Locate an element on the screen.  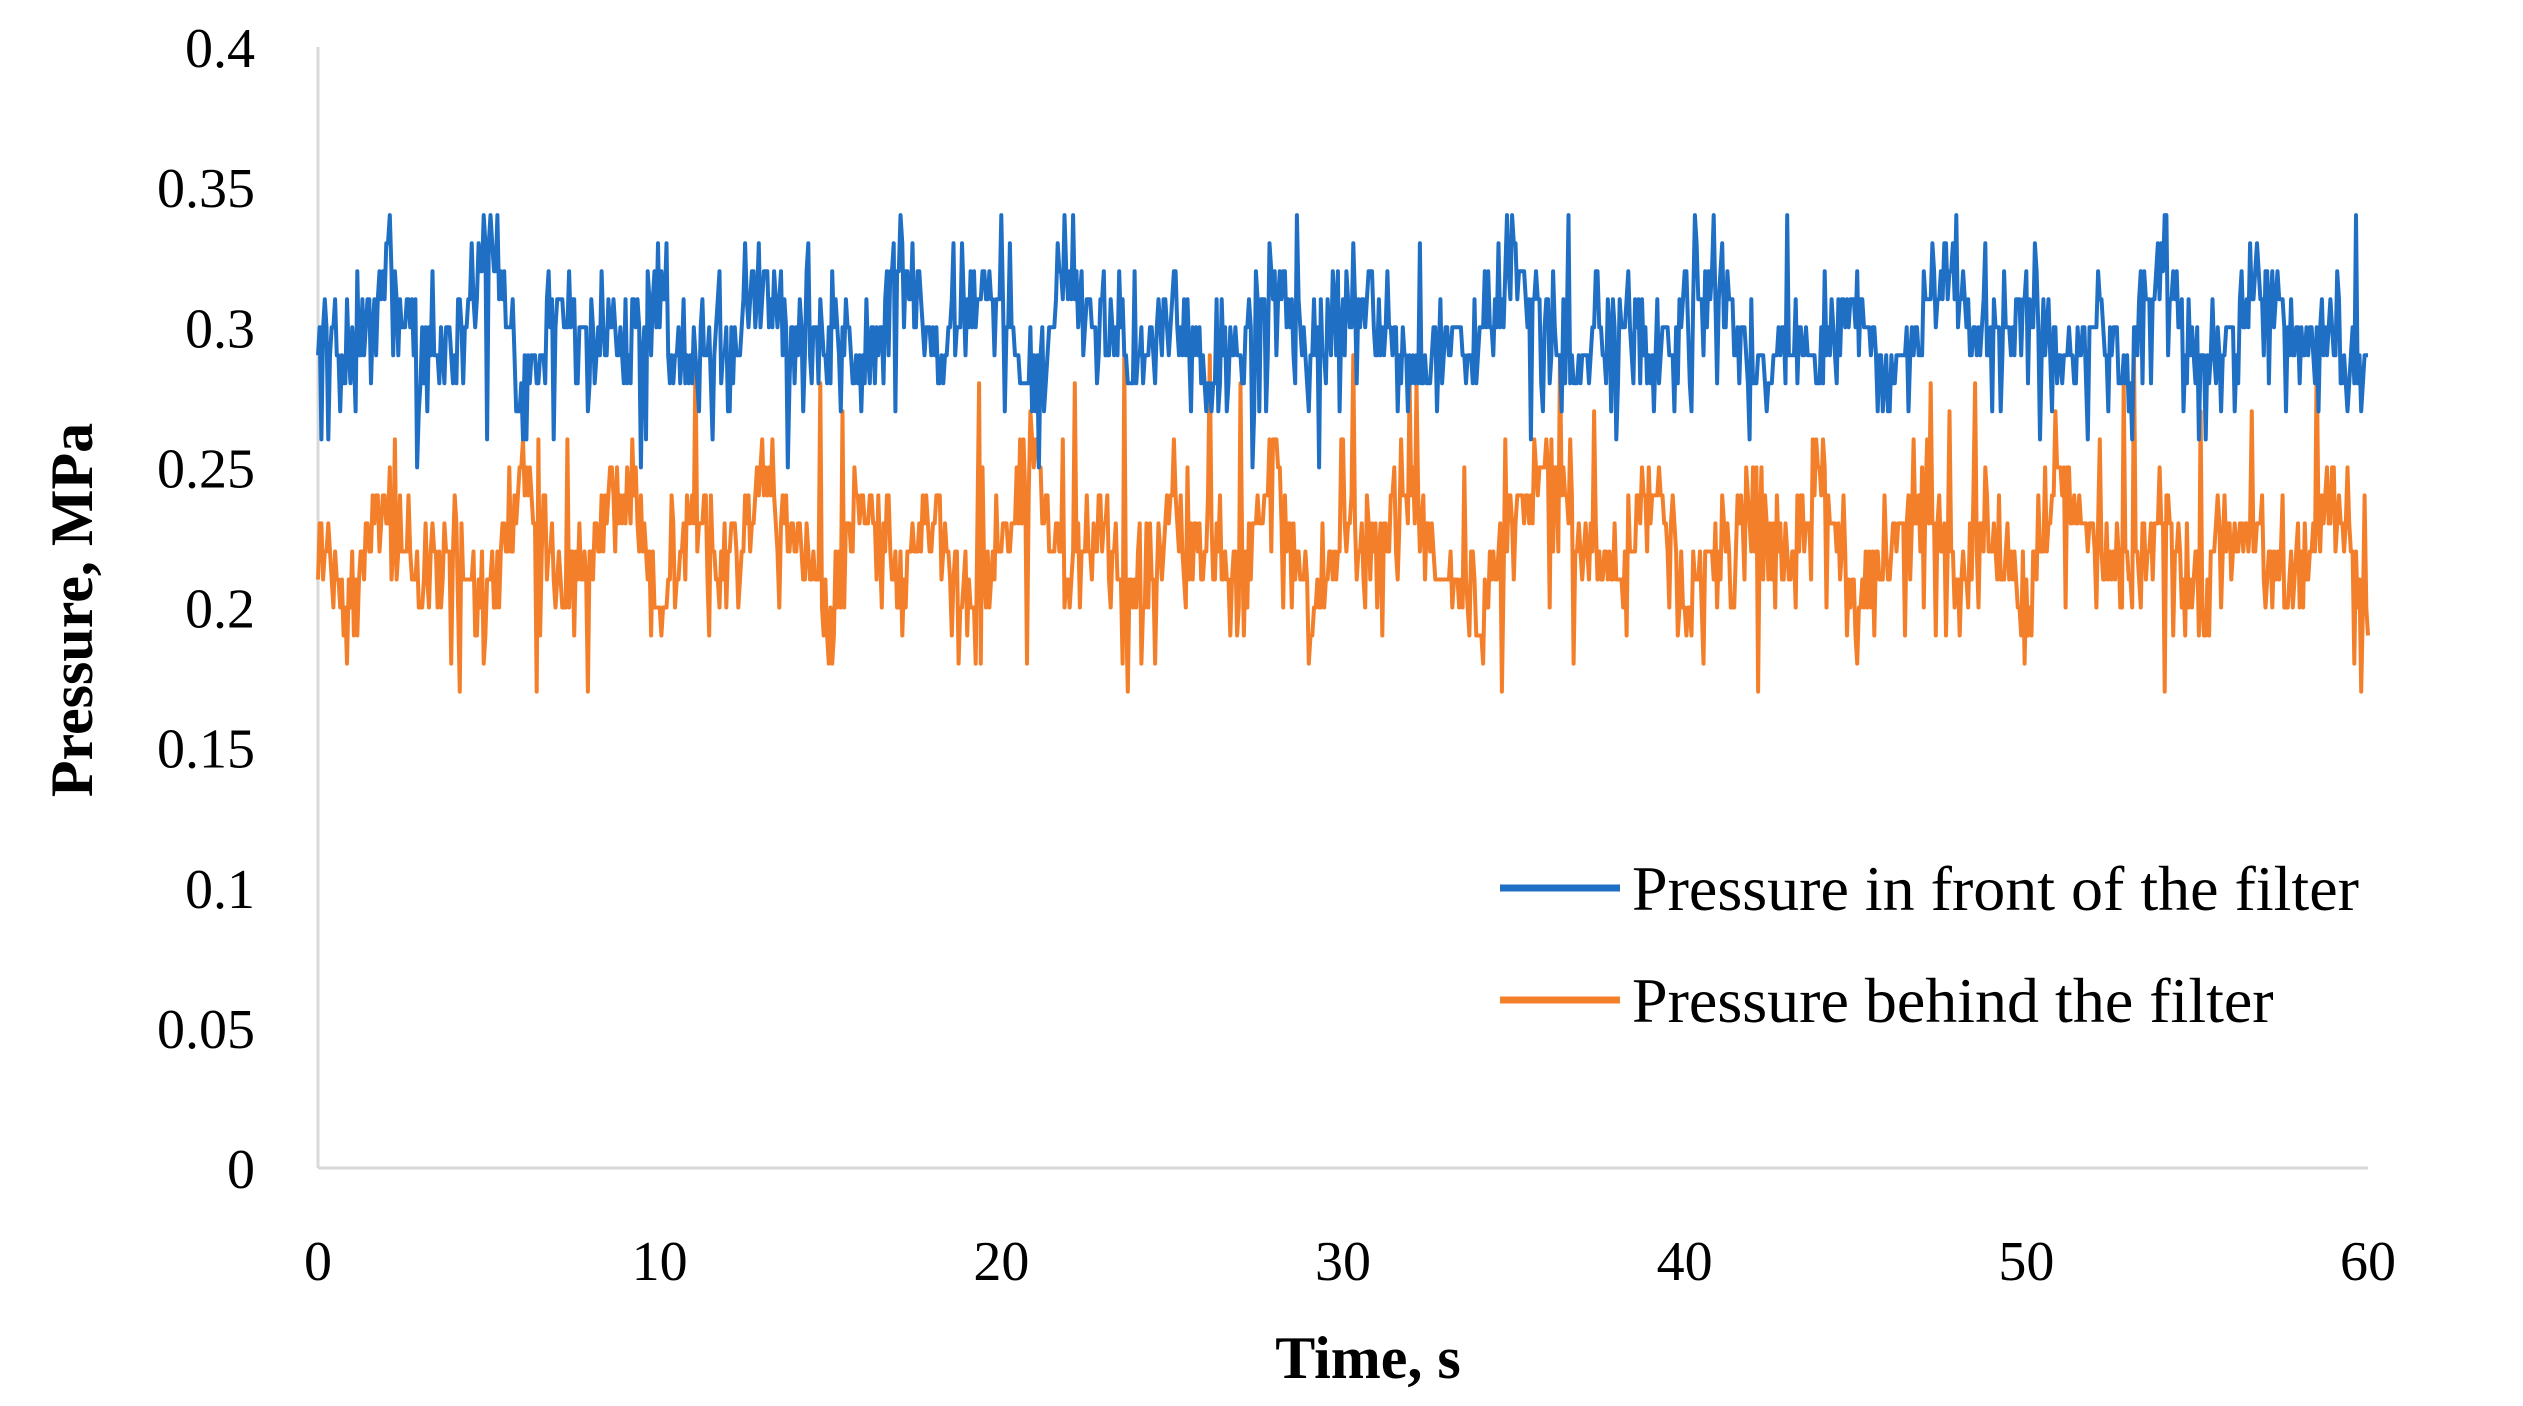
x-axis-title: Time, s is located at coordinates (1368, 1358).